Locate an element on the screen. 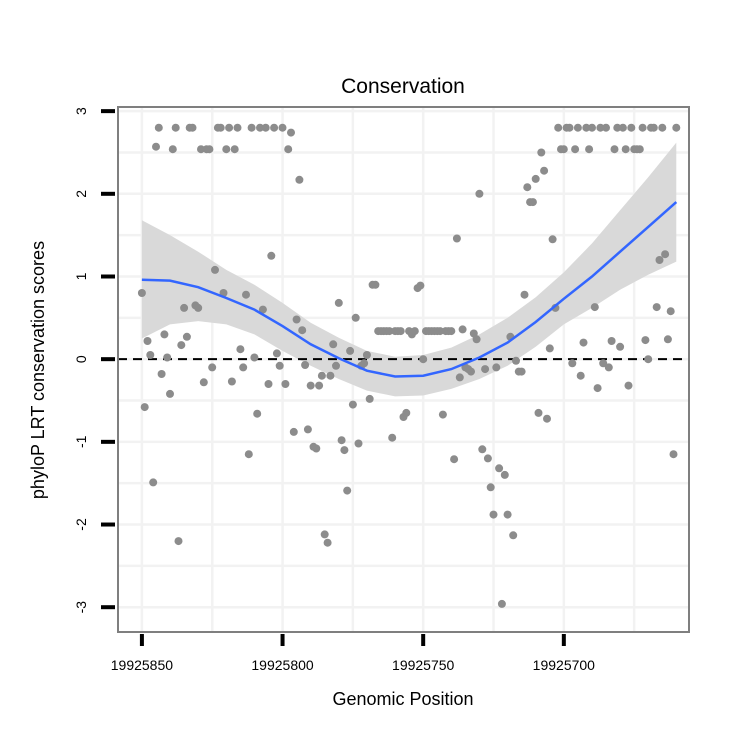 The width and height of the screenshot is (750, 755). x-tick-label: 19925800 is located at coordinates (282, 665).